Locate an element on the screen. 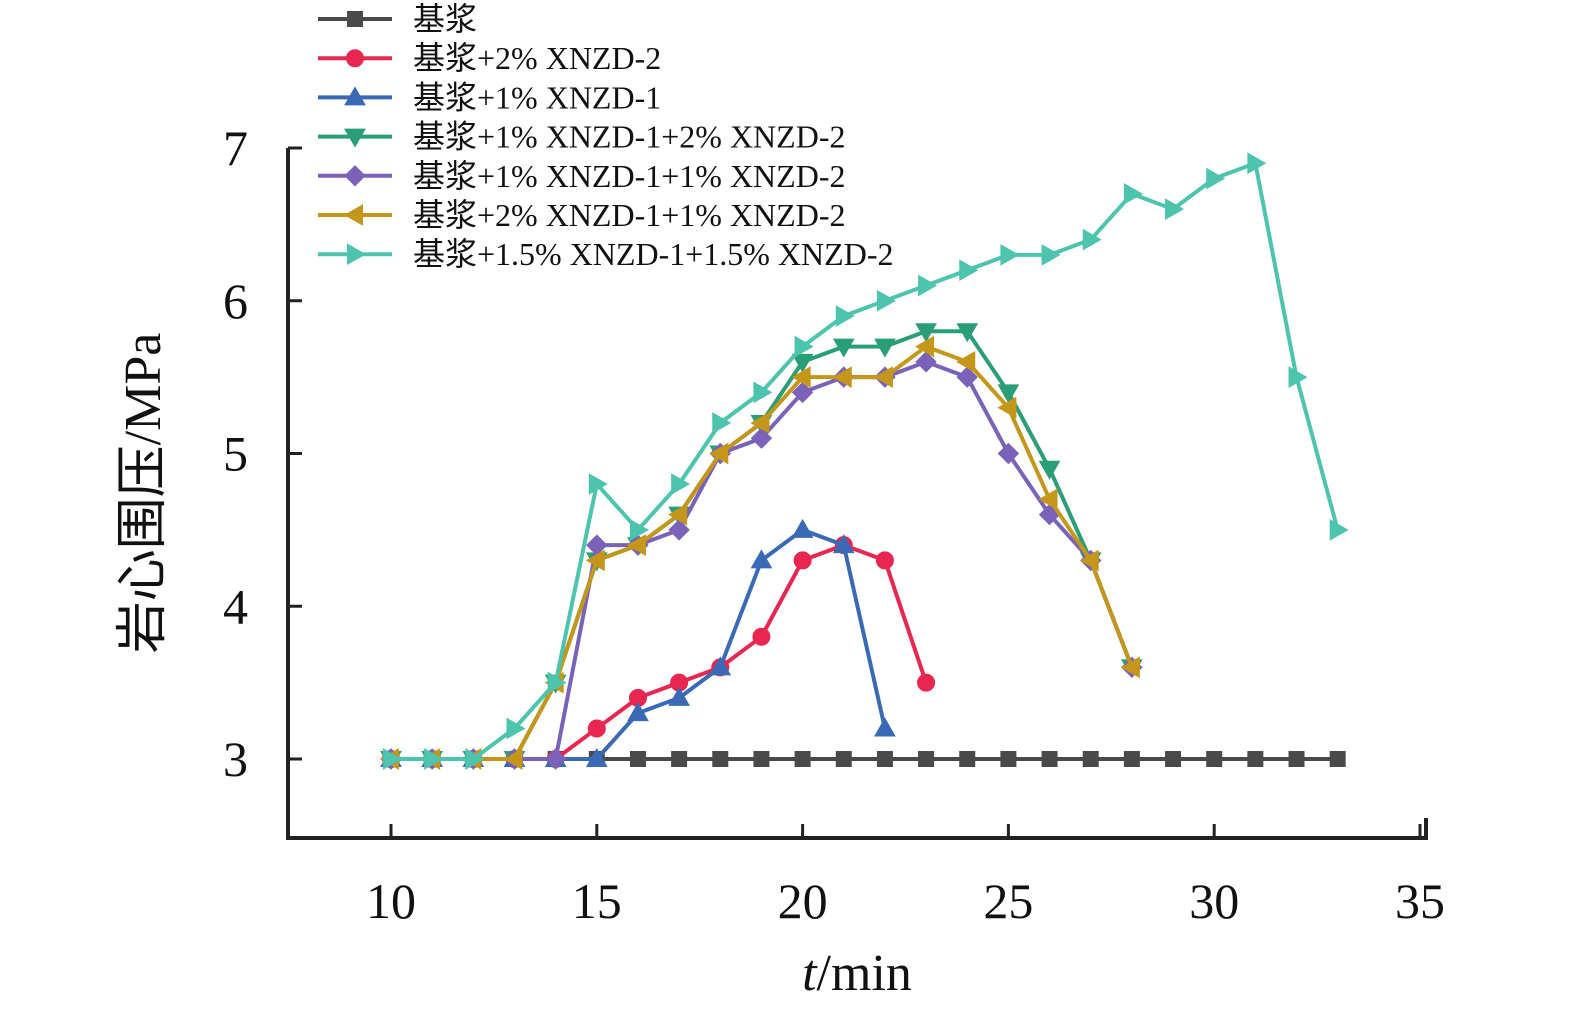  y-axis-title: 岩心围压/MPa is located at coordinates (143, 493).